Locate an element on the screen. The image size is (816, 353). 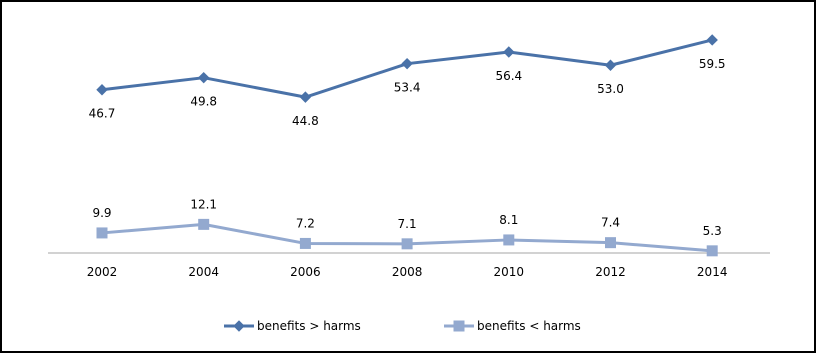
legend-entry-2: benefits < harms is located at coordinates (512, 326).